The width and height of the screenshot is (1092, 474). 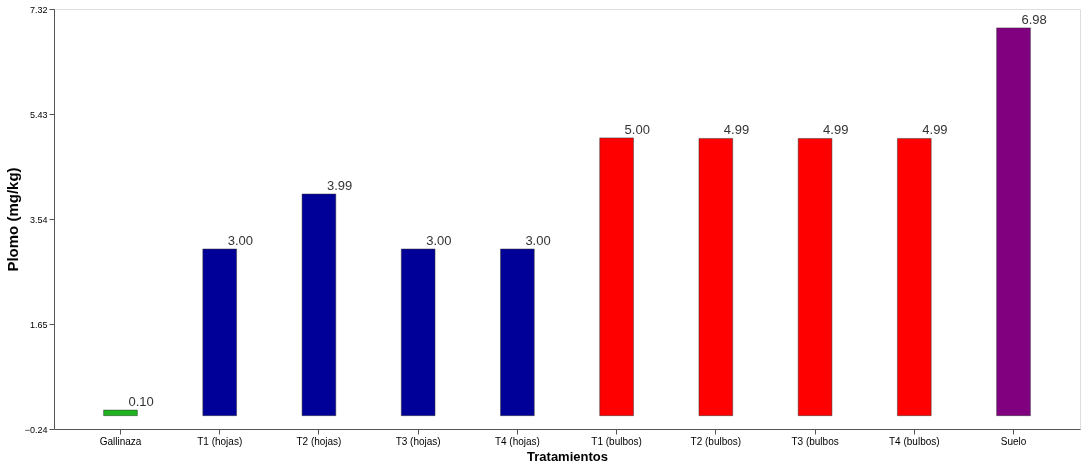 I want to click on x-tick-label: T3 (bulbos, so click(x=815, y=441).